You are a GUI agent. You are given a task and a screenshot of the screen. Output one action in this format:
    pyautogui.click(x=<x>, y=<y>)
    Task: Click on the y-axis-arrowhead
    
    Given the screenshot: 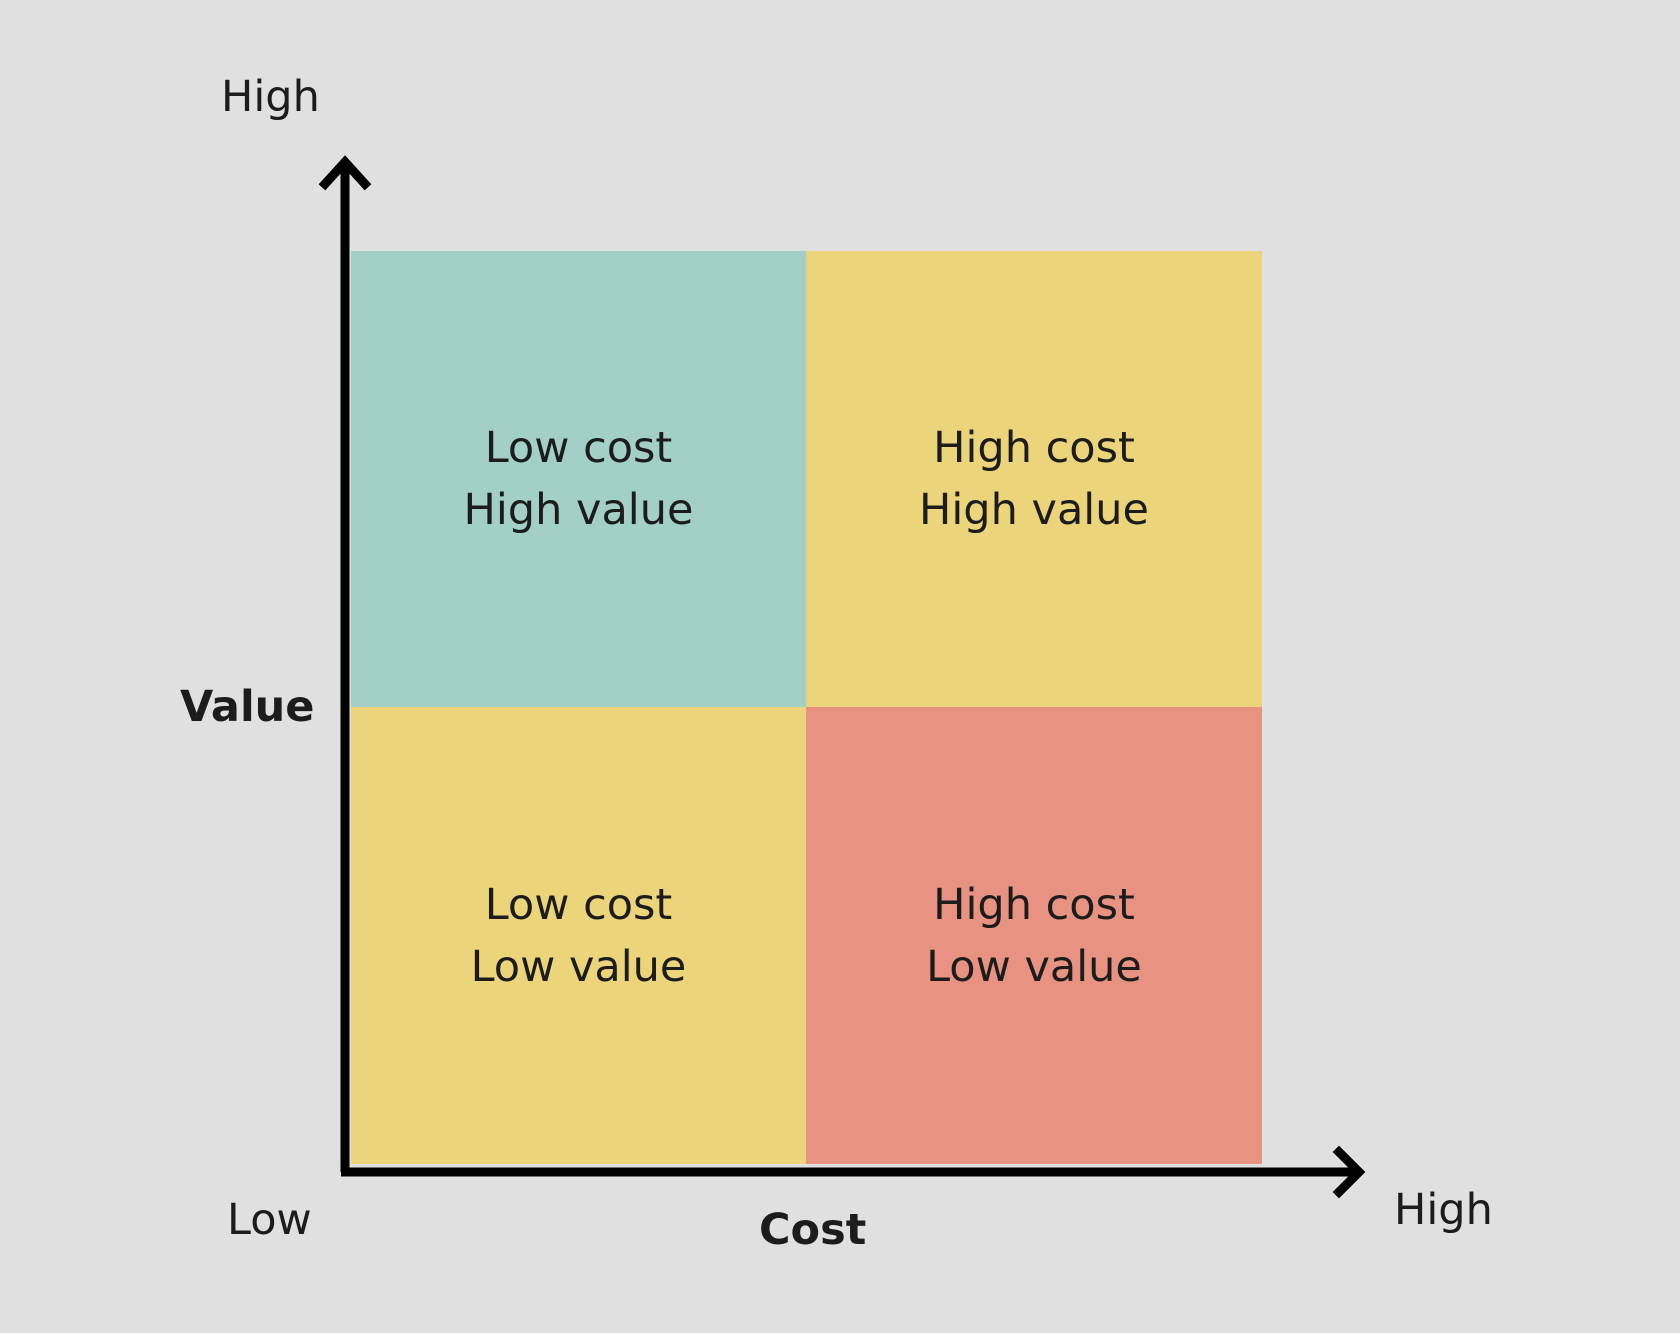 What is the action you would take?
    pyautogui.click(x=345, y=173)
    